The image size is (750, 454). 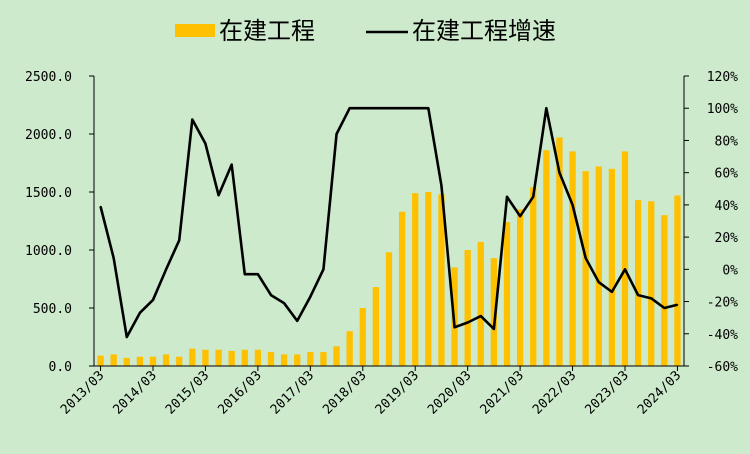 What do you see at coordinates (134, 392) in the screenshot?
I see `x-tick-label: 2014/03` at bounding box center [134, 392].